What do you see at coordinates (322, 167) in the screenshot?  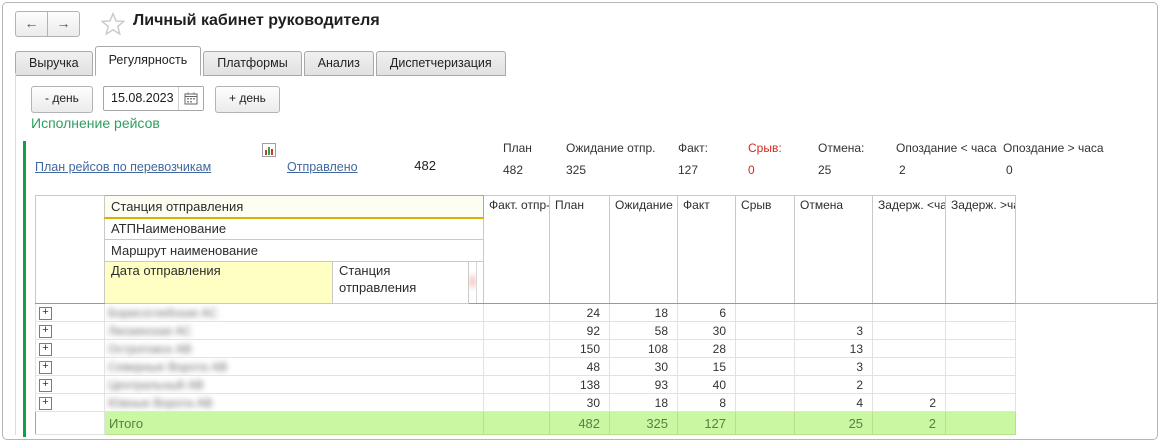 I see `sent-link: Отправлено` at bounding box center [322, 167].